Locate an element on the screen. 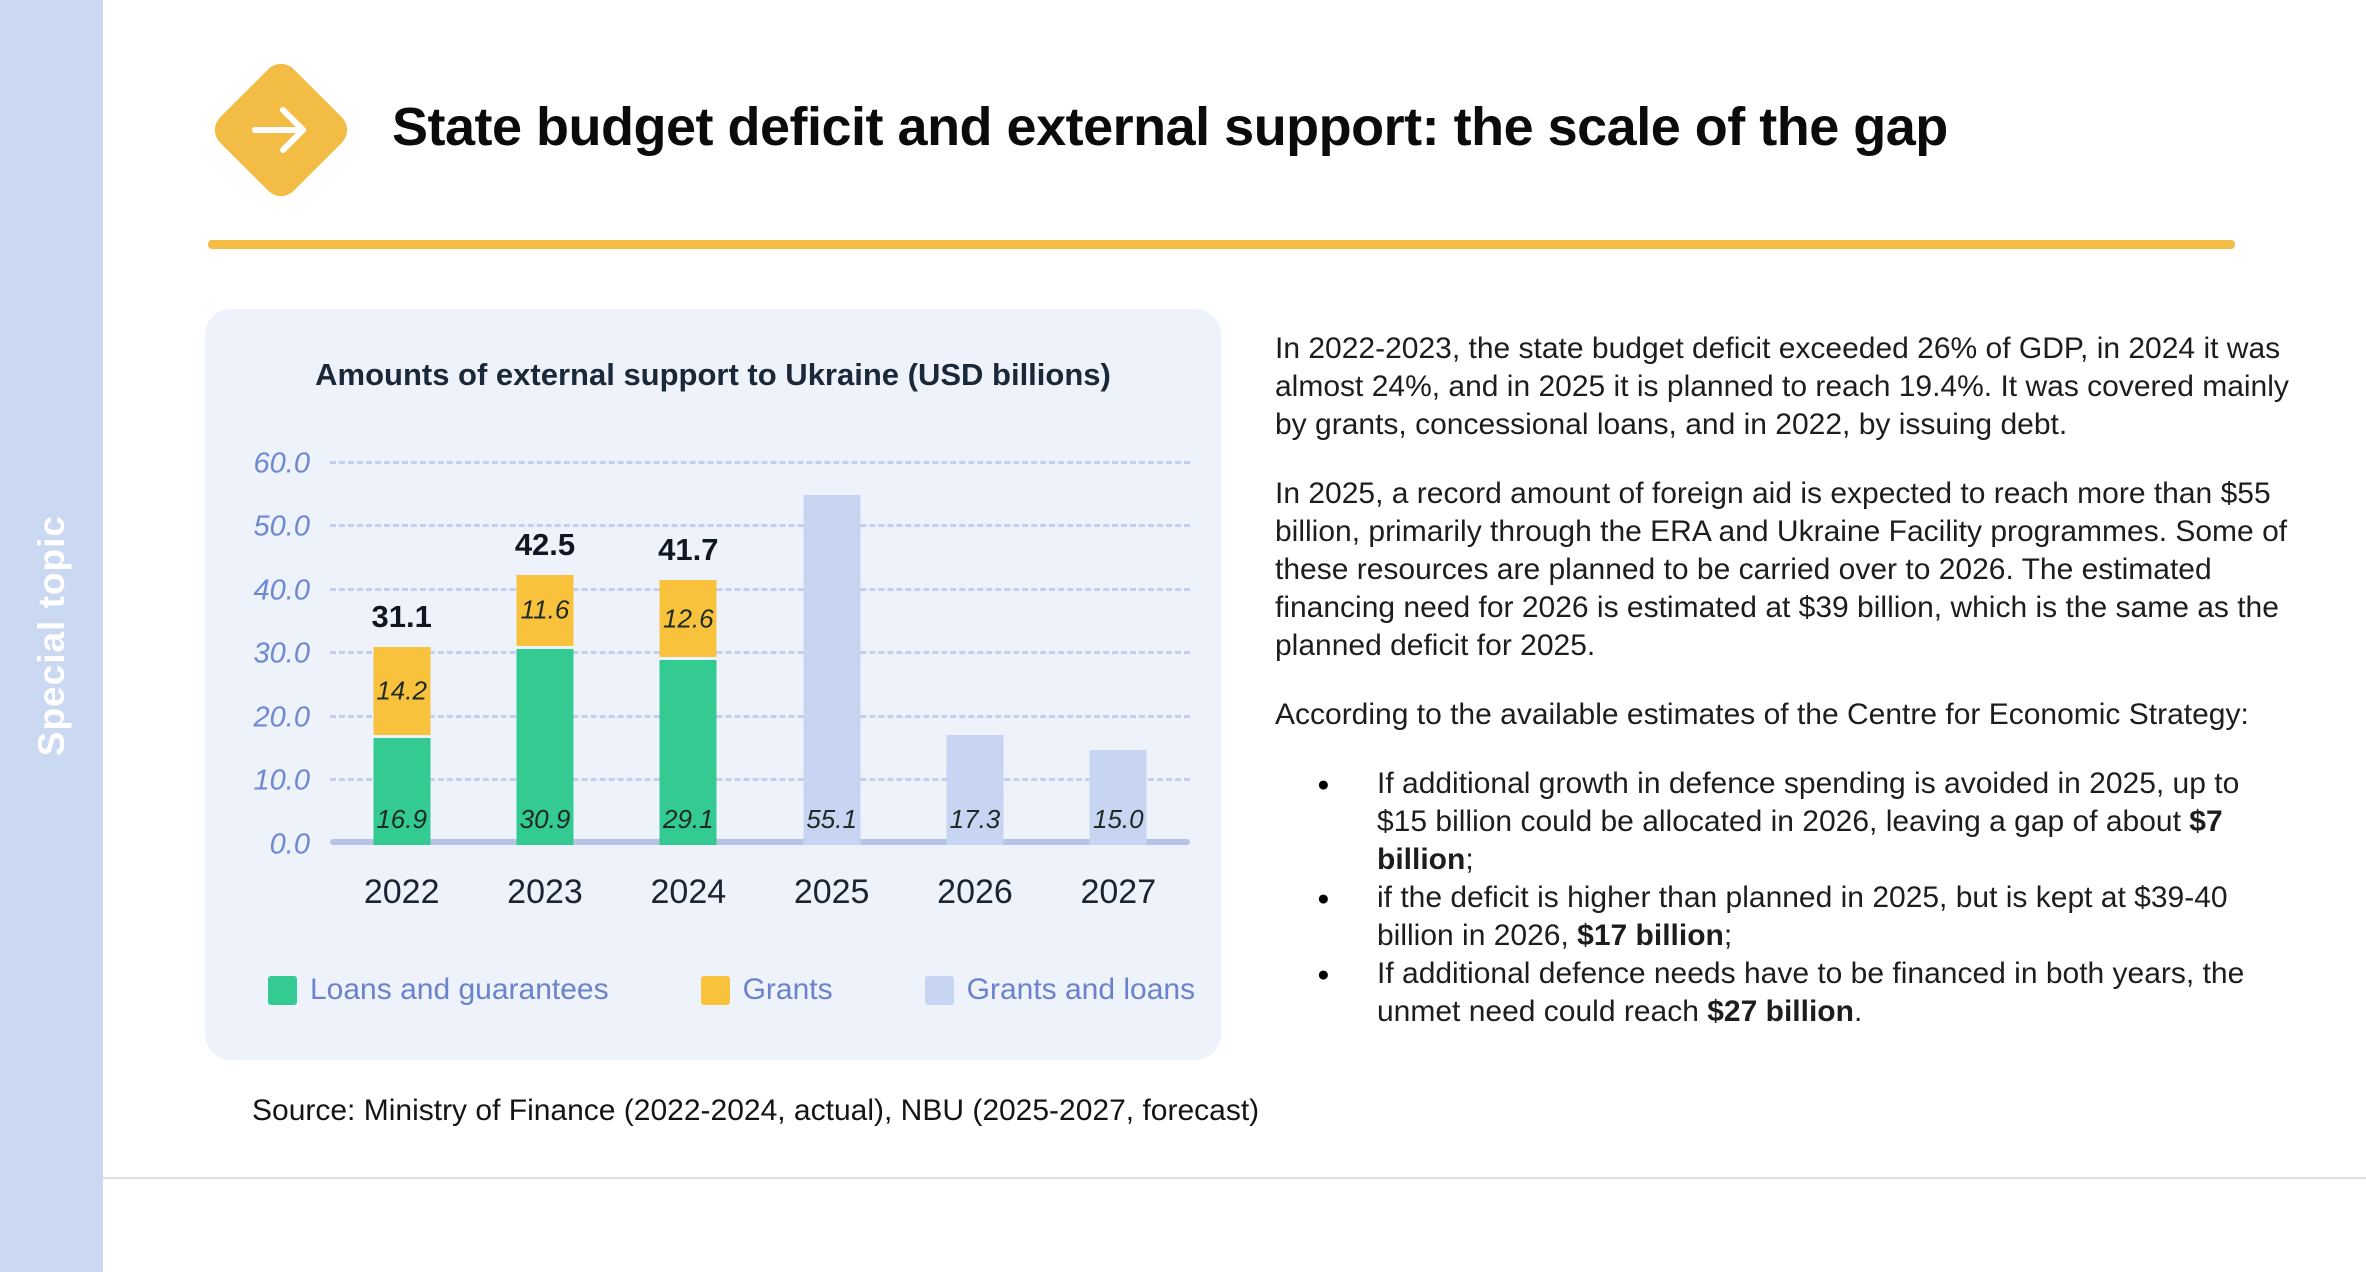 The image size is (2366, 1272). x-axis-line: 0.0 is located at coordinates (730, 845).